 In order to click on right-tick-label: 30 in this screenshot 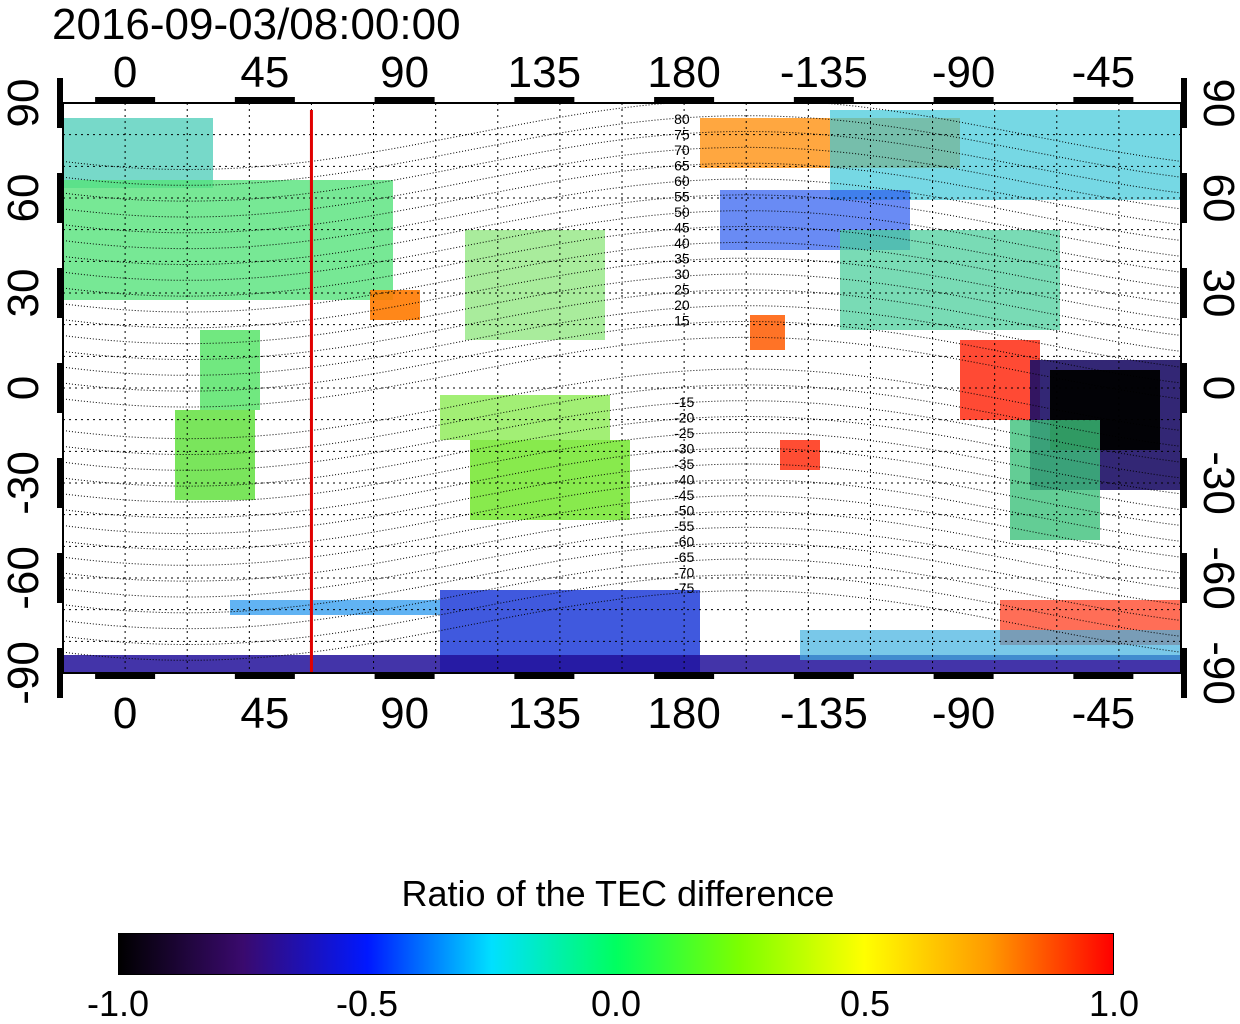, I will do `click(1217, 293)`.